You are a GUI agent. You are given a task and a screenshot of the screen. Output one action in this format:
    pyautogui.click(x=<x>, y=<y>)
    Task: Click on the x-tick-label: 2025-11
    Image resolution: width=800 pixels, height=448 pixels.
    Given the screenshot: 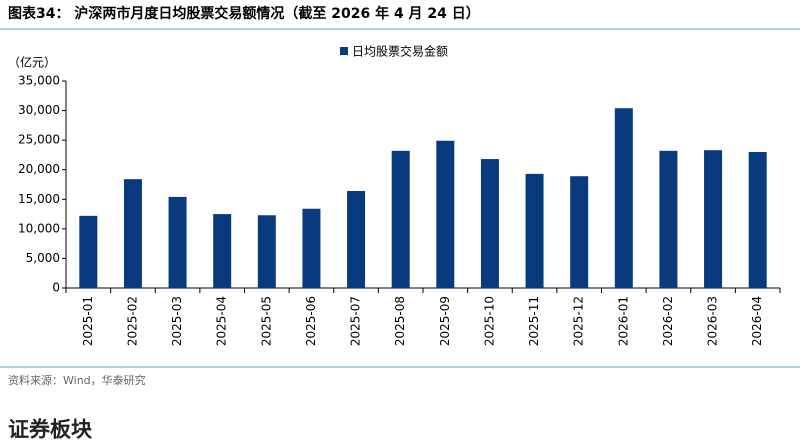 What is the action you would take?
    pyautogui.click(x=534, y=321)
    